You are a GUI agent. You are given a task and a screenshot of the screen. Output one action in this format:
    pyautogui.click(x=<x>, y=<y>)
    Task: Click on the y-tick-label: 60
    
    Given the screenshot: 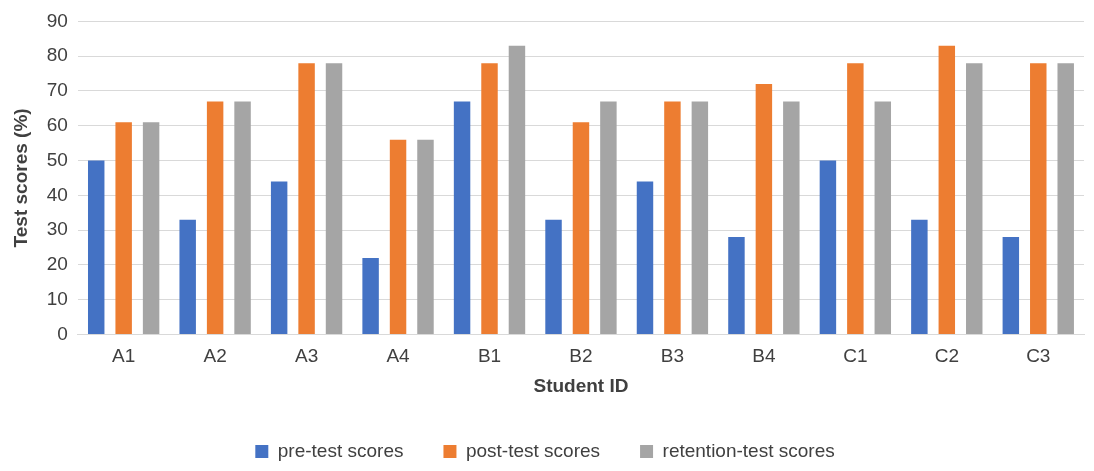 What is the action you would take?
    pyautogui.click(x=57, y=124)
    